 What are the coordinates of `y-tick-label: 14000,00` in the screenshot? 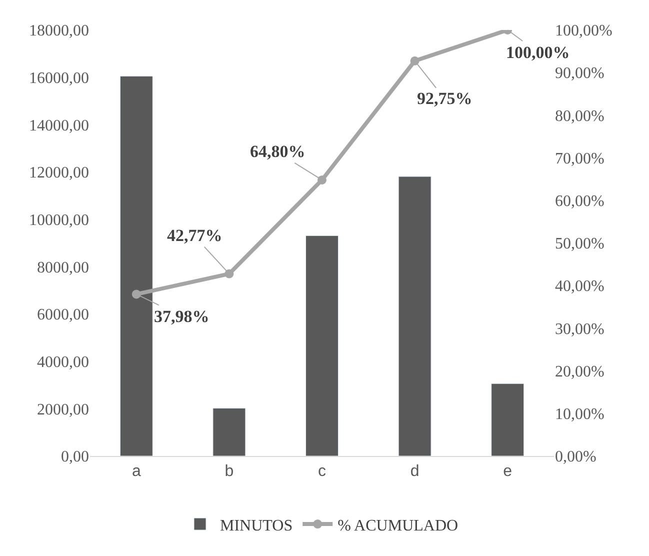 It's located at (59, 125).